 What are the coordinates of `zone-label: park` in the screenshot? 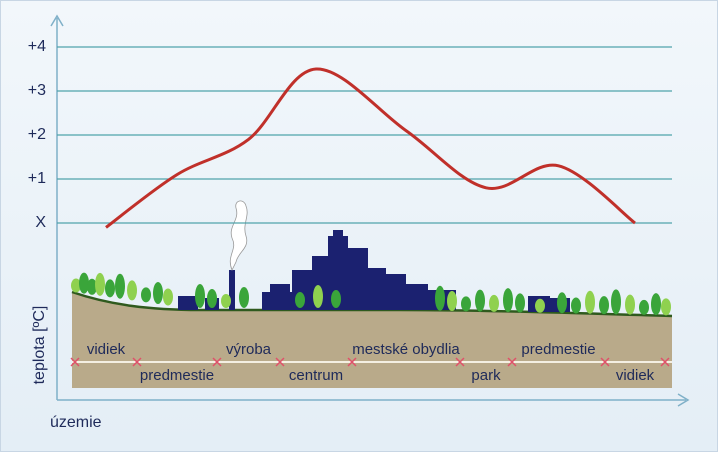 It's located at (486, 375).